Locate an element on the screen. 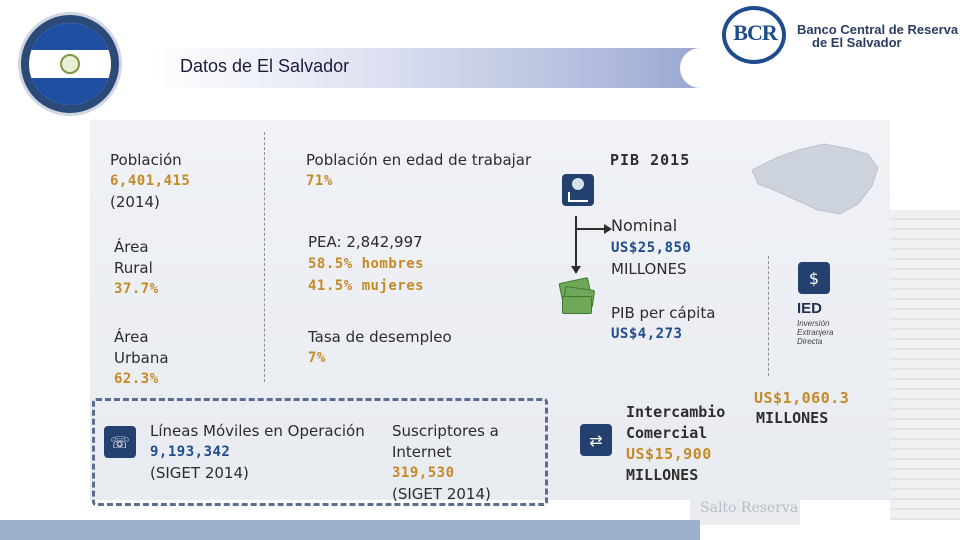 This screenshot has width=960, height=540. bcr-logo-icon is located at coordinates (754, 35).